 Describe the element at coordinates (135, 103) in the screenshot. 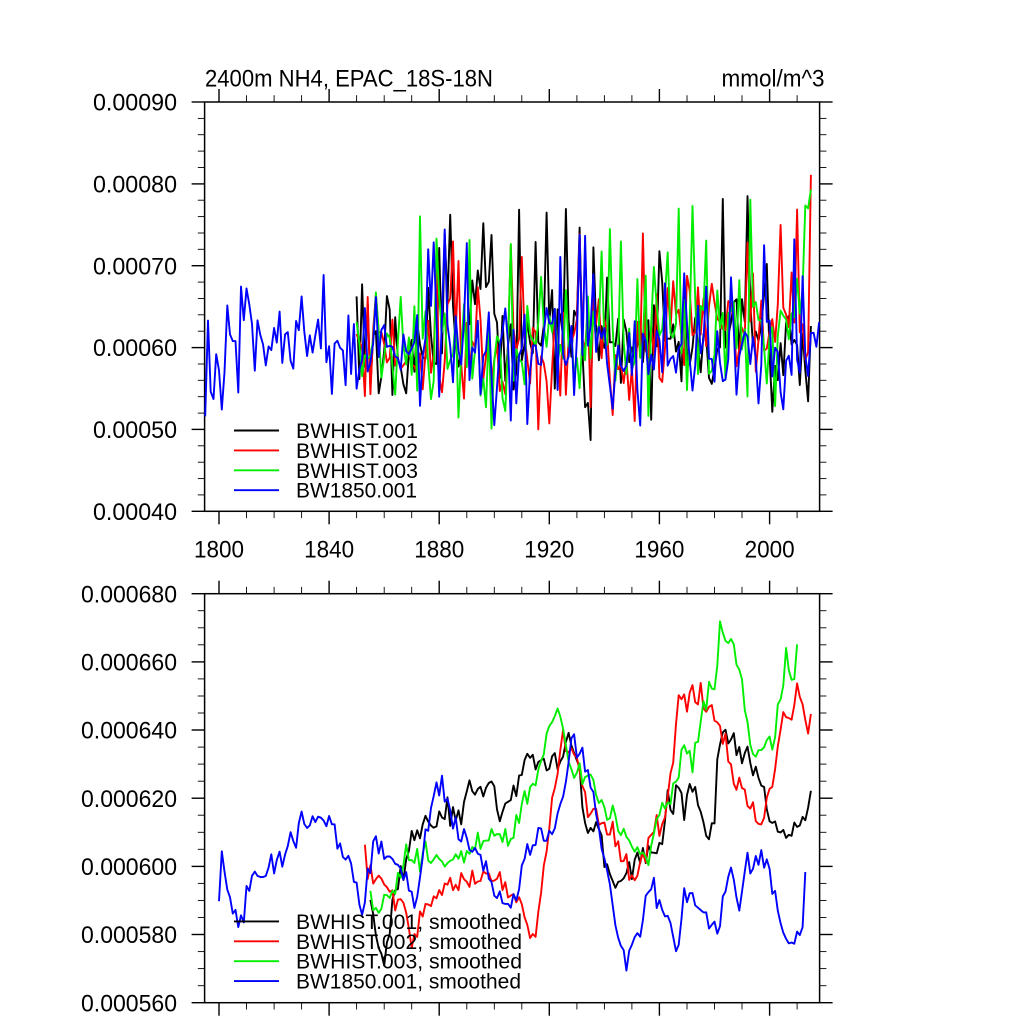

I see `svg-text: 0.00090` at that location.